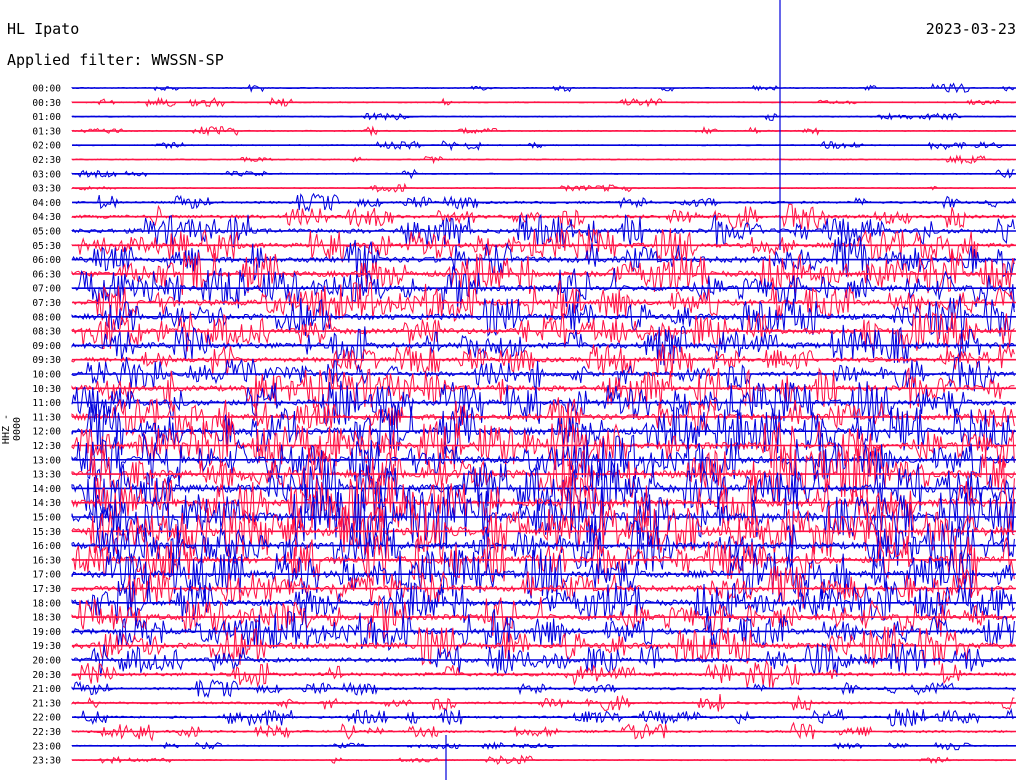 The image size is (1024, 780). What do you see at coordinates (46, 732) in the screenshot?
I see `row-time-label: 22:30` at bounding box center [46, 732].